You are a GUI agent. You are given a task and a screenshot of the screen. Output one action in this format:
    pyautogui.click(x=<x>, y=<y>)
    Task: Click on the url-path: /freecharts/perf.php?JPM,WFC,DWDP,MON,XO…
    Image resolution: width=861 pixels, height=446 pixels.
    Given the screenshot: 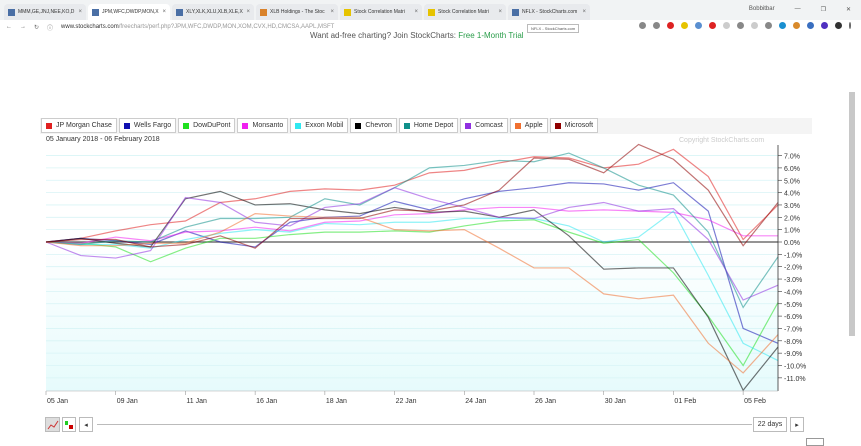 What is the action you would take?
    pyautogui.click(x=226, y=27)
    